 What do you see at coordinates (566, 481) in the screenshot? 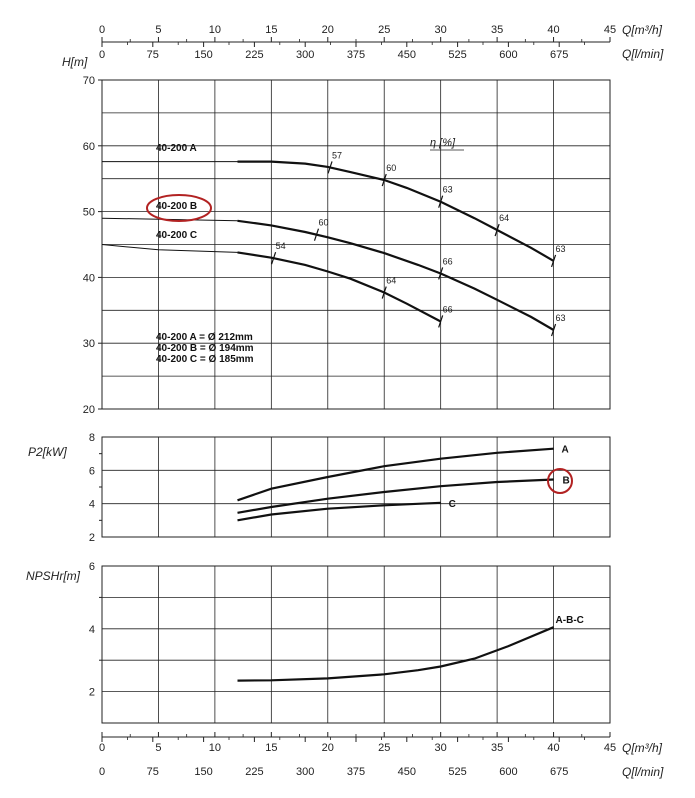
I see `power-curve-label-b: B` at bounding box center [566, 481].